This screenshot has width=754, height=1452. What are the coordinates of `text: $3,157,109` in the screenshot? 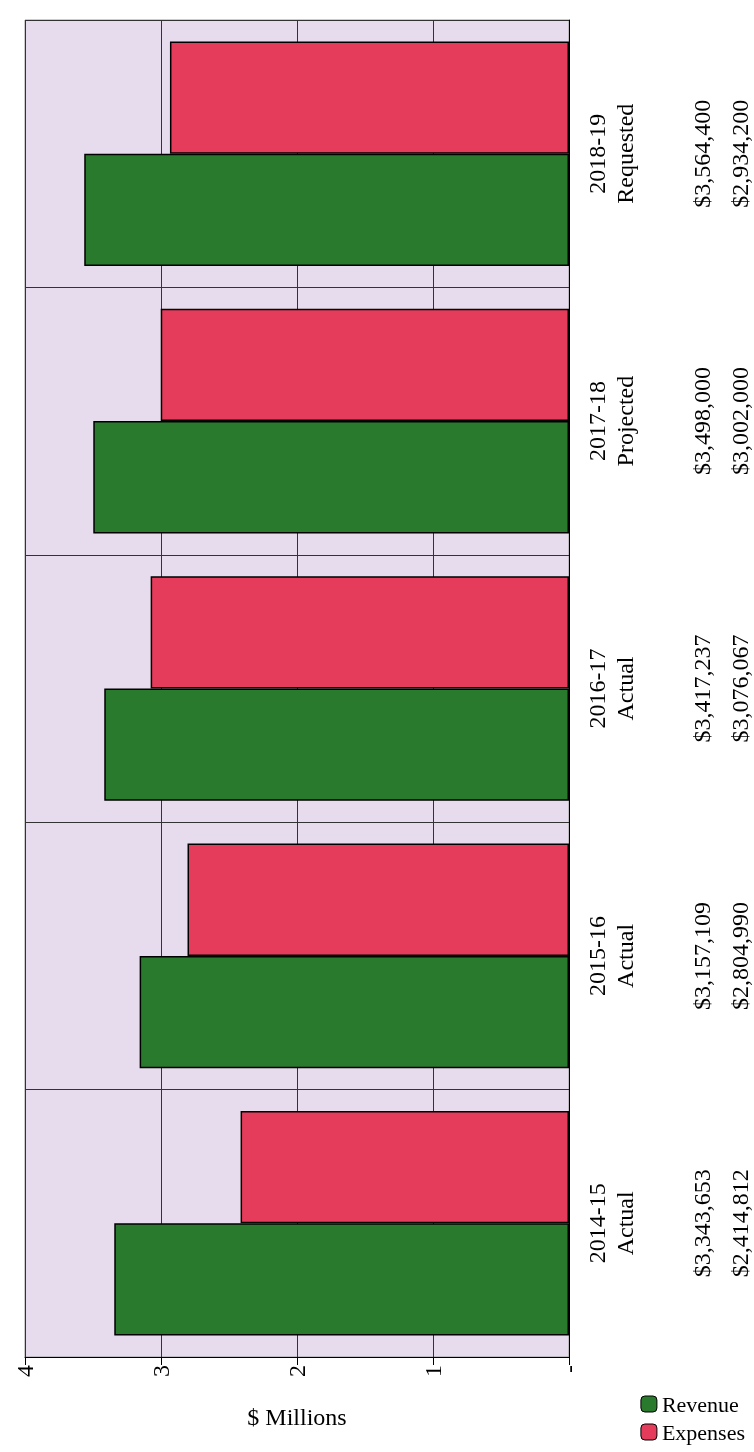 It's located at (702, 955).